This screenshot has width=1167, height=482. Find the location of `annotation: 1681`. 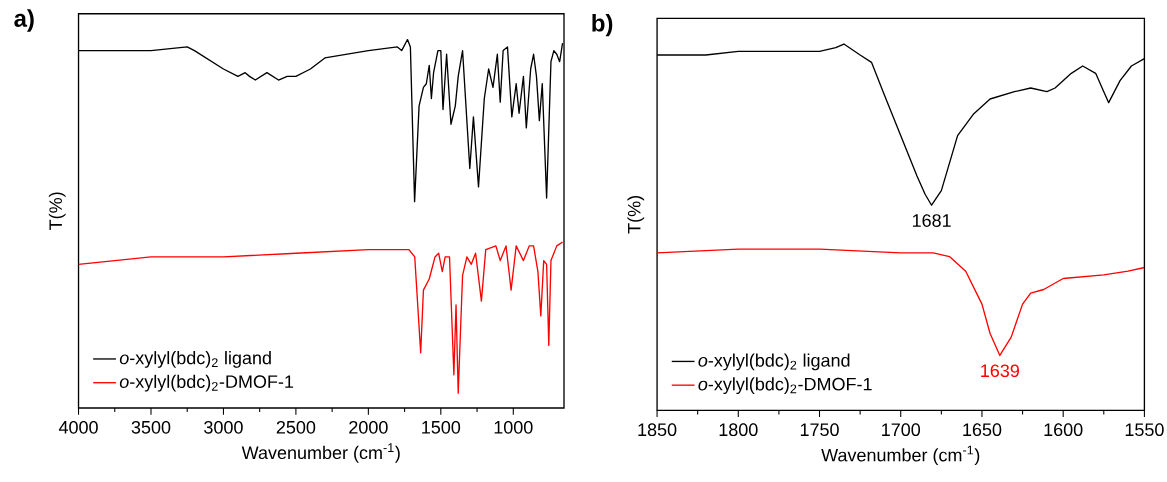

annotation: 1681 is located at coordinates (931, 220).